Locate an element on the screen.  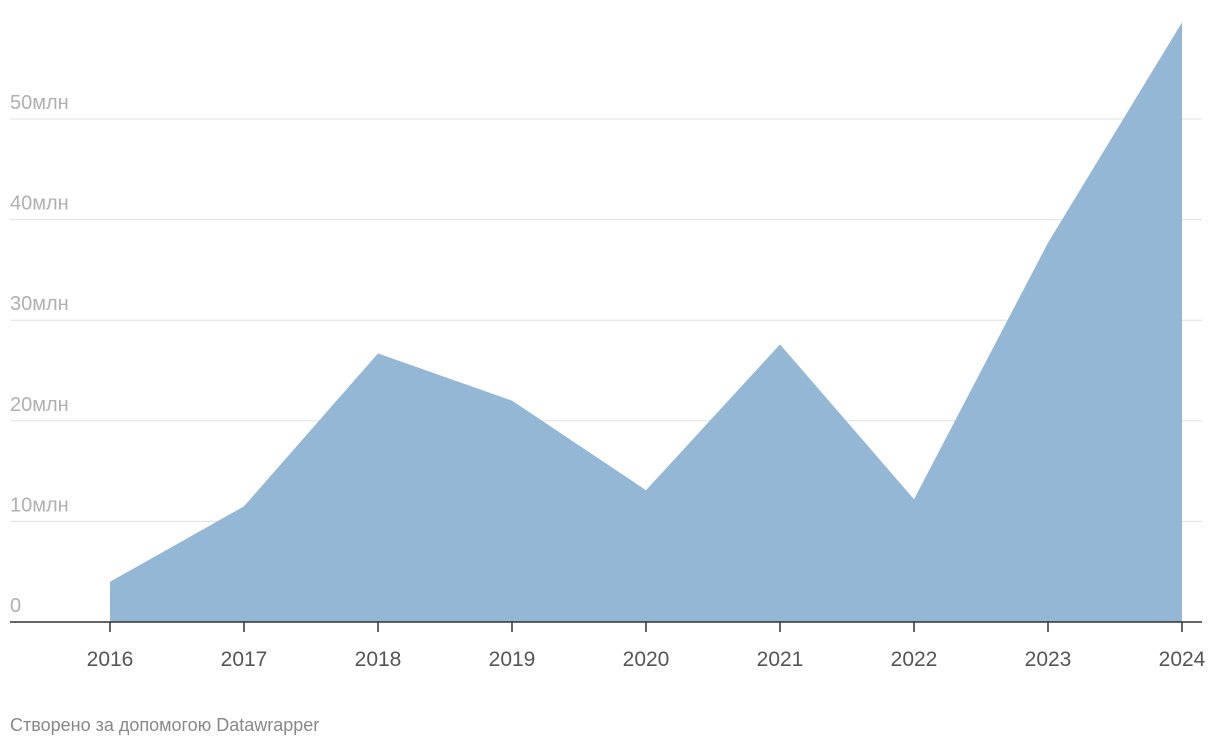
y-tick-label: 30млн is located at coordinates (39, 304).